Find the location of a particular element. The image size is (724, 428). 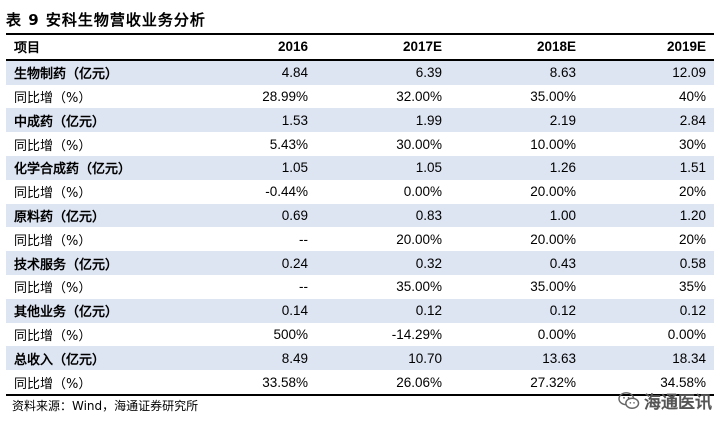

table-cell: 10.70 is located at coordinates (383, 358).